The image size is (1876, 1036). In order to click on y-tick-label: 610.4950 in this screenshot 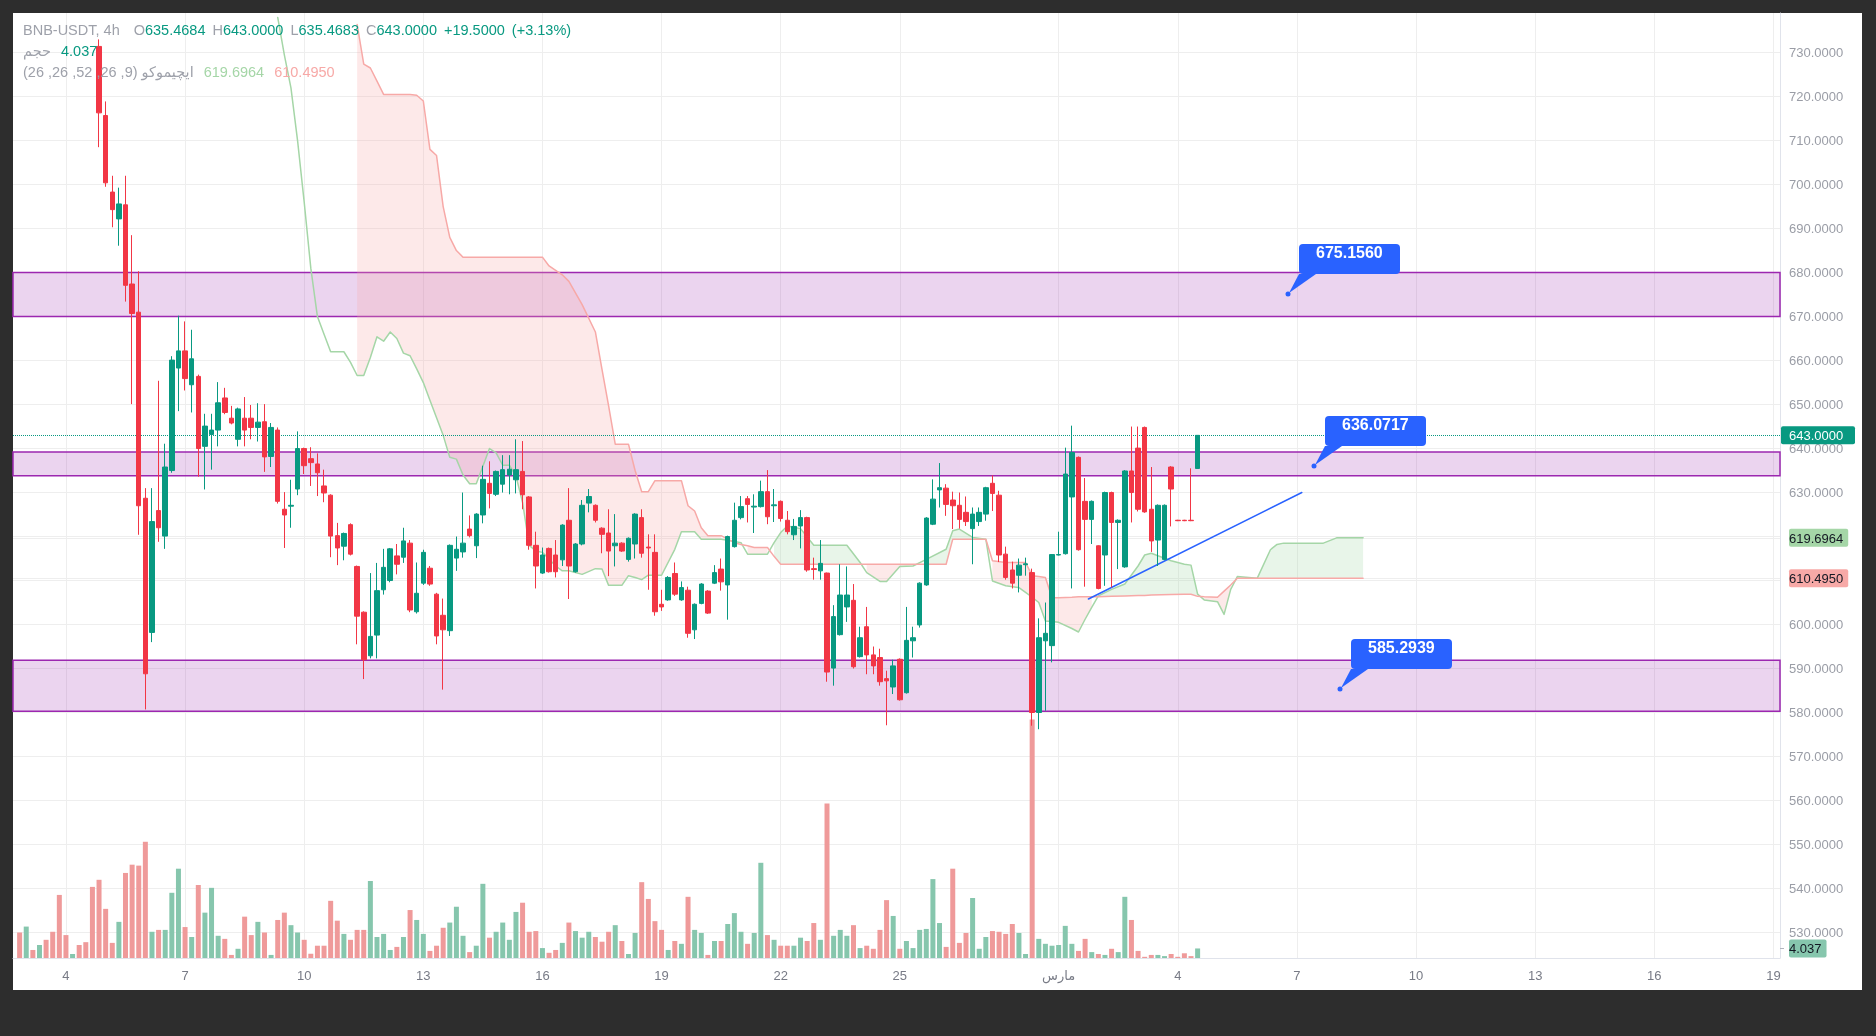, I will do `click(1816, 579)`.